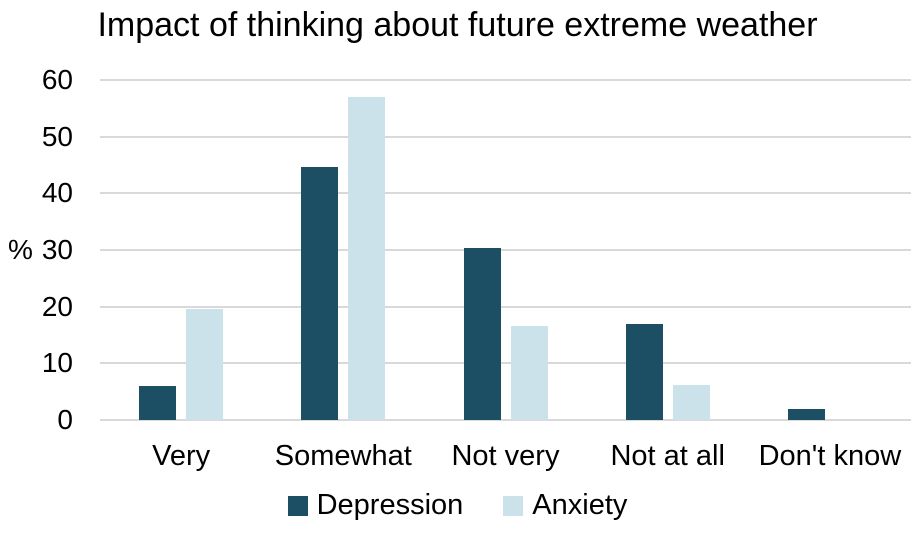 The height and width of the screenshot is (541, 915). What do you see at coordinates (57, 249) in the screenshot?
I see `y-tick-label-30: 30` at bounding box center [57, 249].